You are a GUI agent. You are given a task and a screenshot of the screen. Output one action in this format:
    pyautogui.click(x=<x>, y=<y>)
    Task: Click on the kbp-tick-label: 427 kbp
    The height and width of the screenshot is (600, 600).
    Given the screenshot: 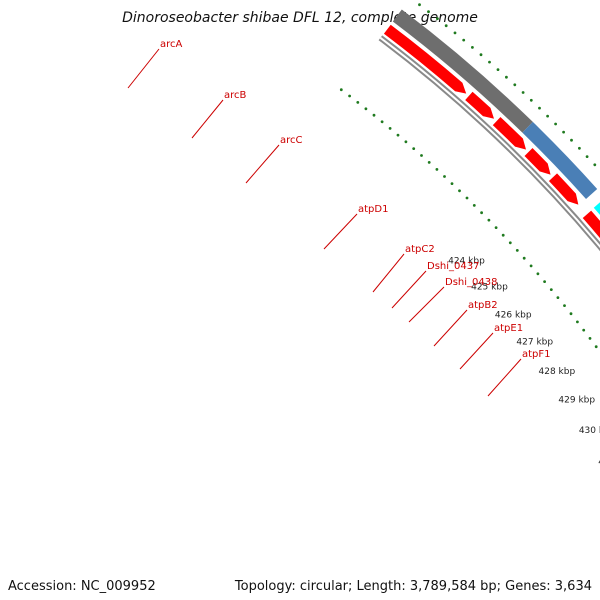 What is the action you would take?
    pyautogui.click(x=534, y=343)
    